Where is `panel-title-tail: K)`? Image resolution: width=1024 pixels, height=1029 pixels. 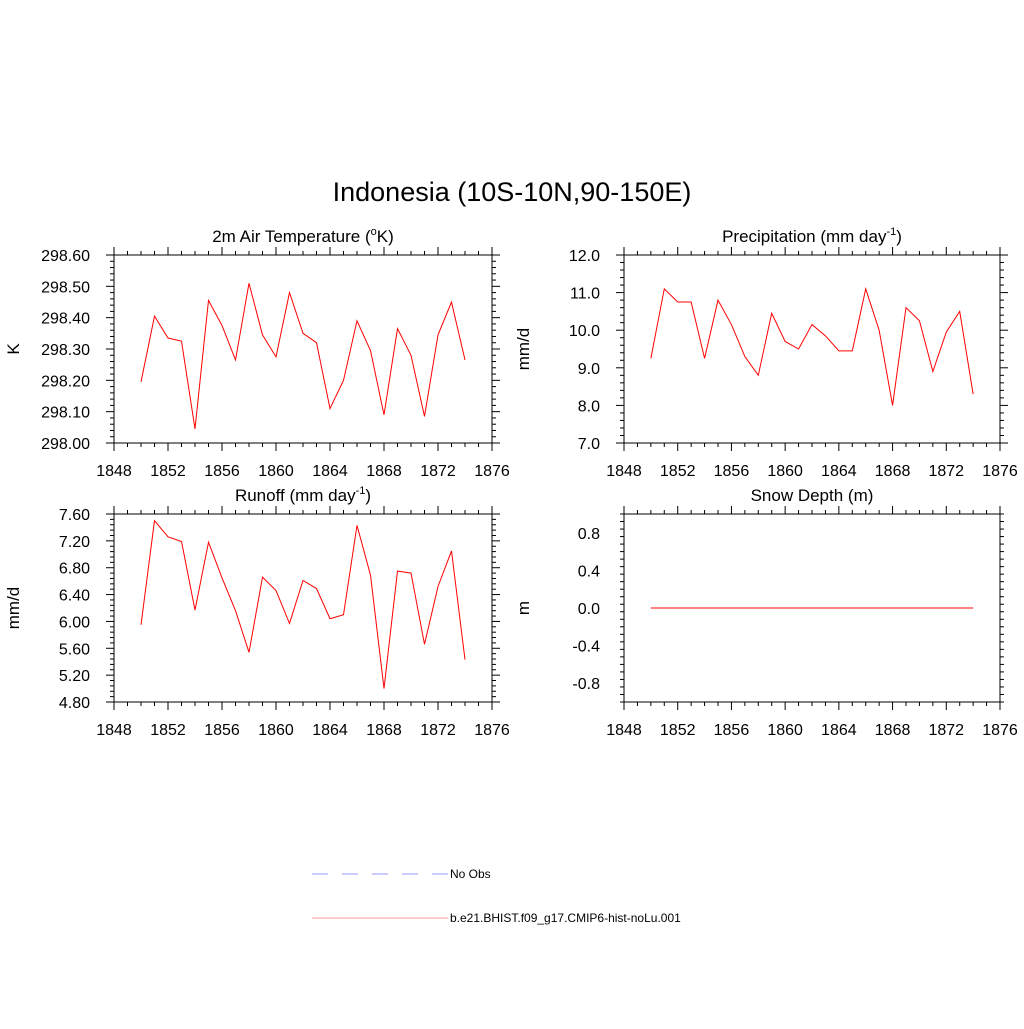
panel-title-tail: K) is located at coordinates (385, 236).